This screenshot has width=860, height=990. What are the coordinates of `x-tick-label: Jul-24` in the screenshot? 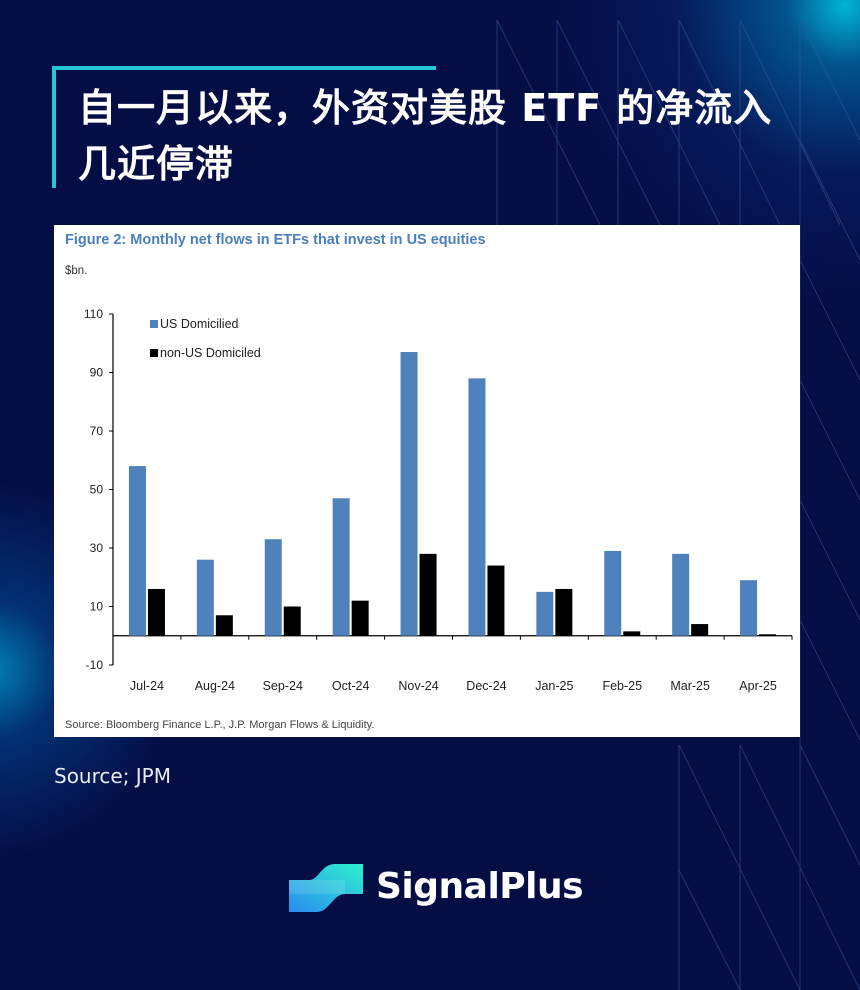 It's located at (147, 686).